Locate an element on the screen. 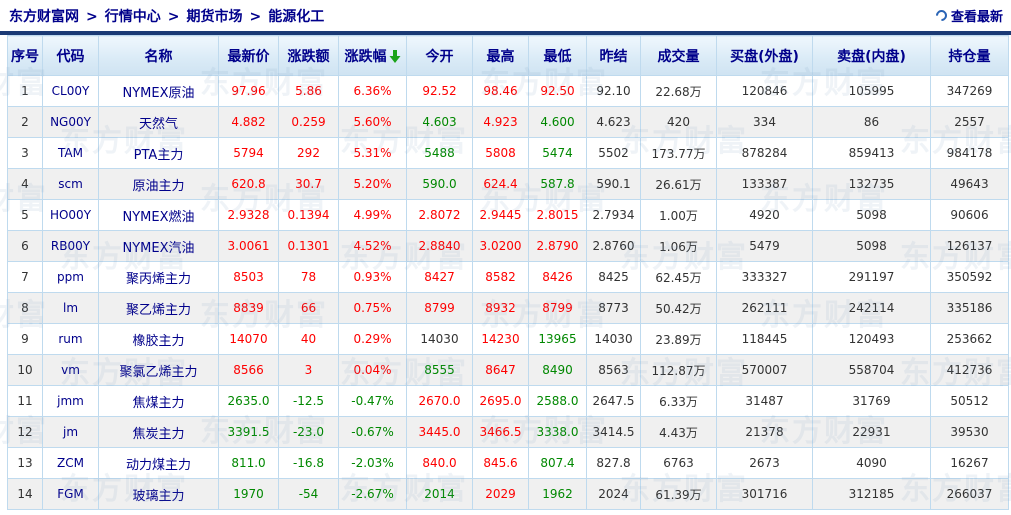 The height and width of the screenshot is (515, 1011). cell-serial: 11 is located at coordinates (25, 401).